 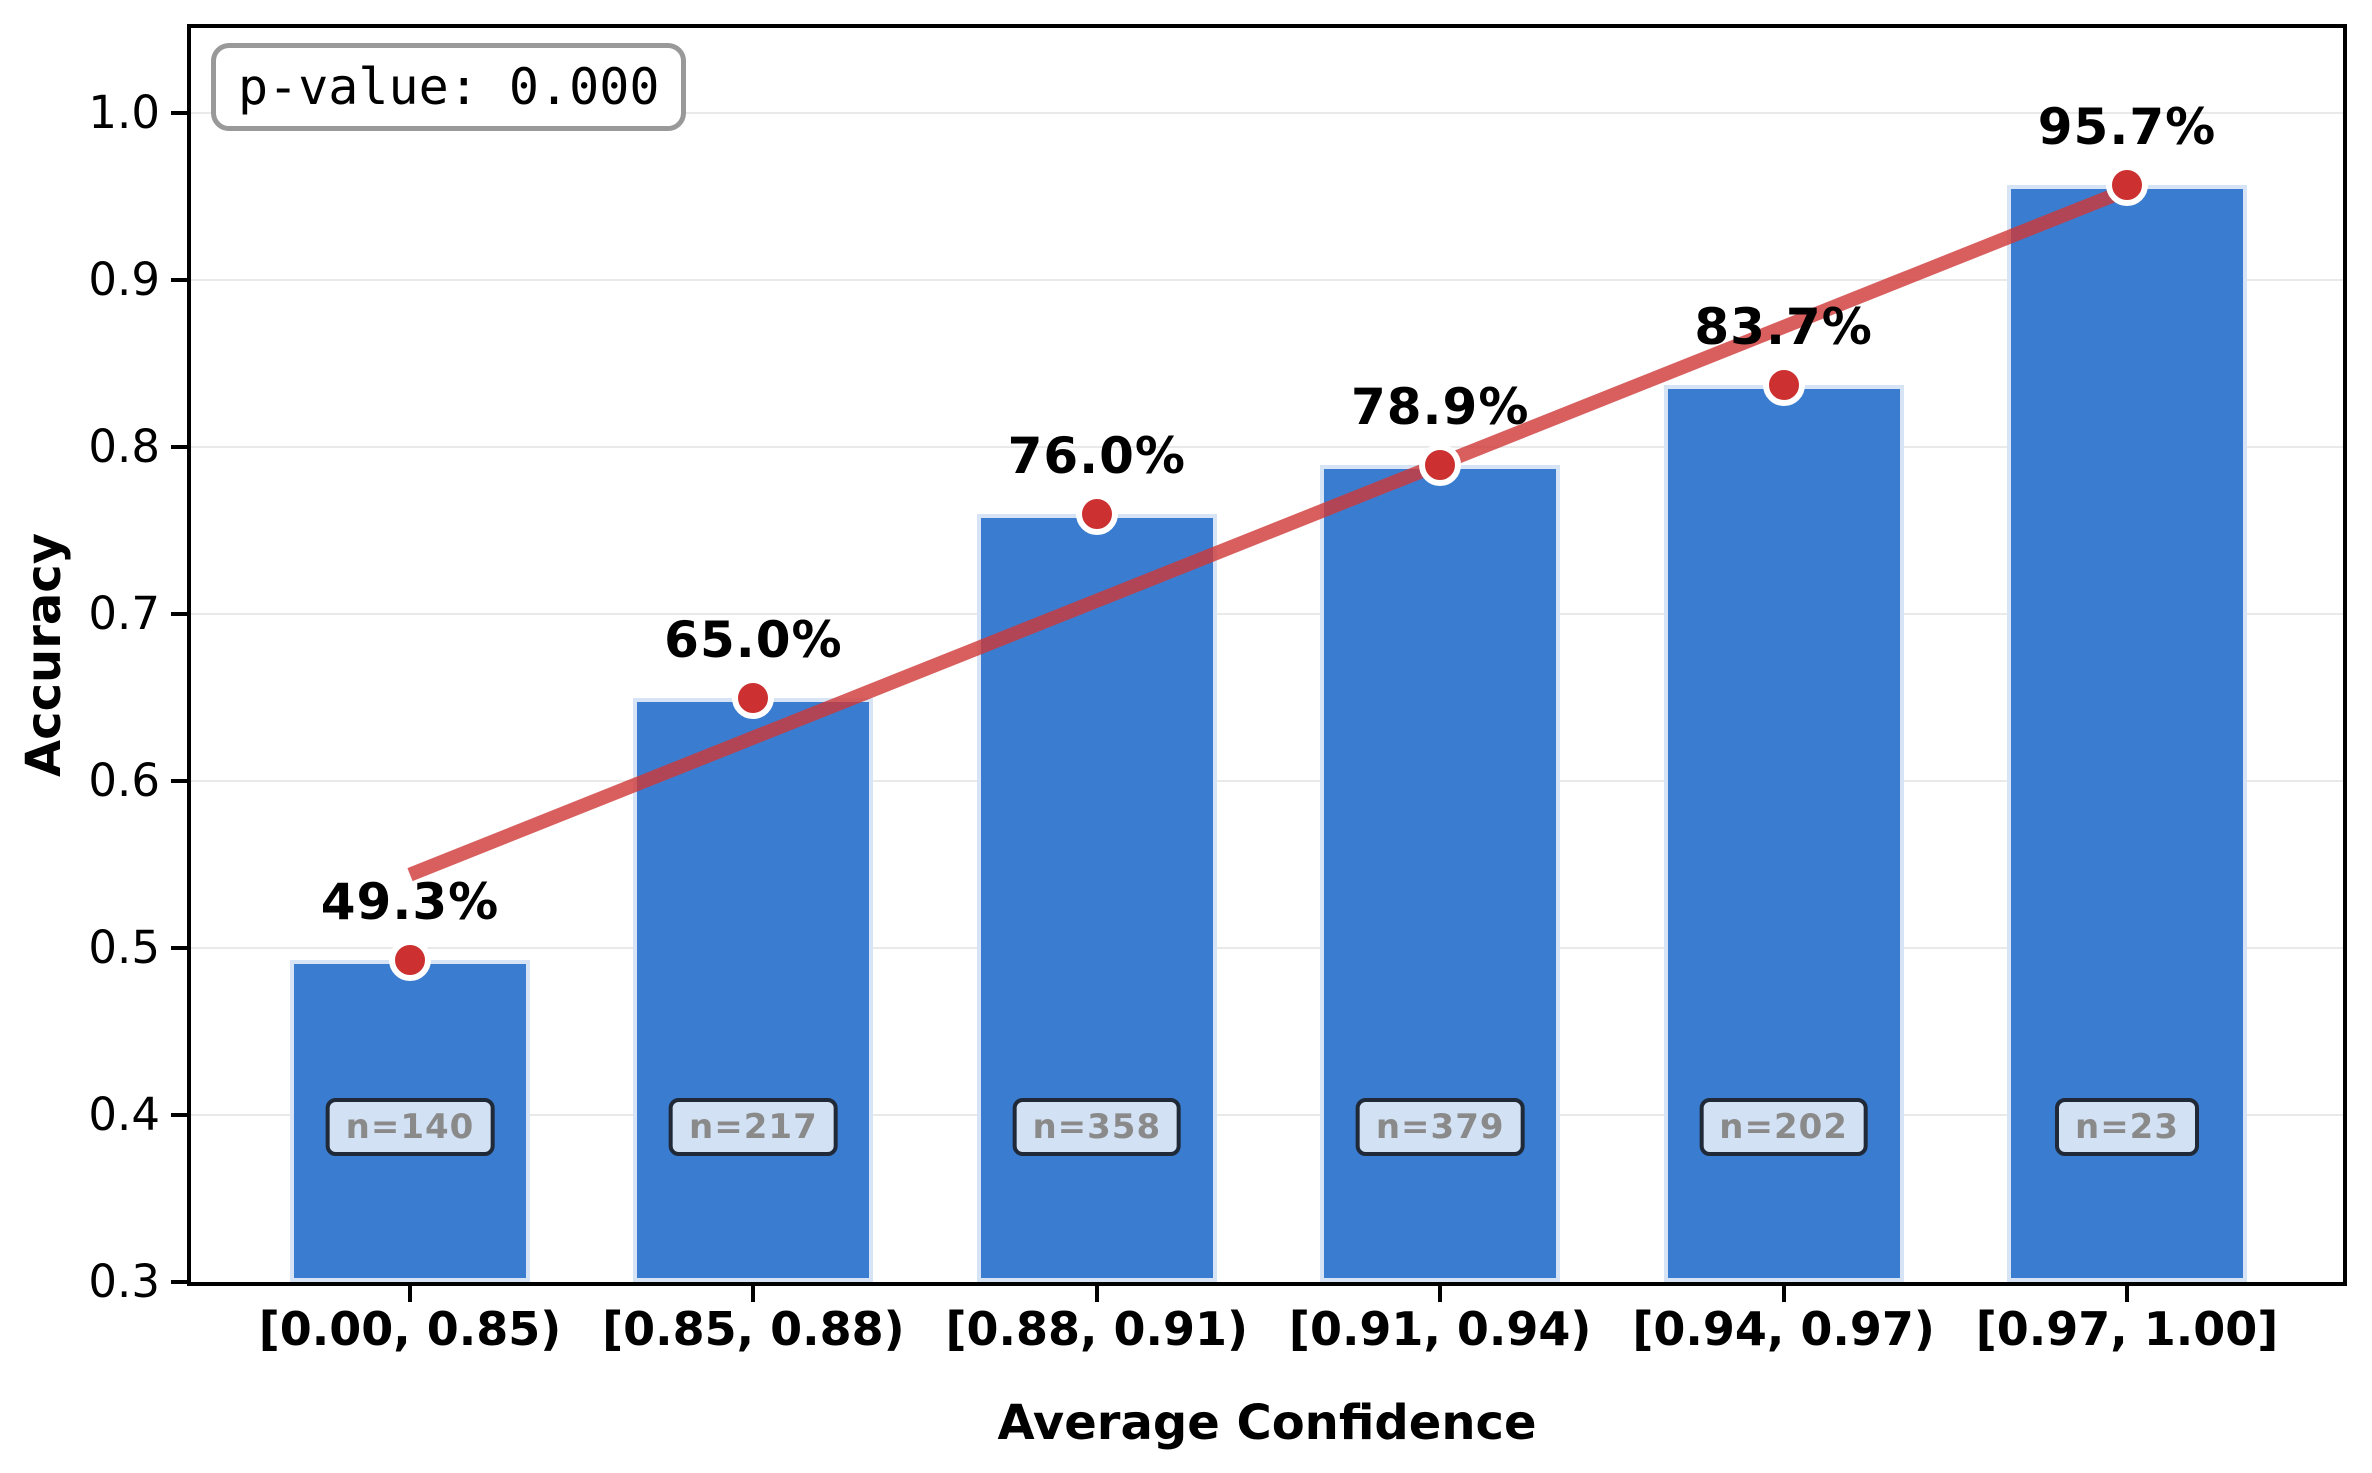 I want to click on y-tick-label: 0.8, so click(x=124, y=447).